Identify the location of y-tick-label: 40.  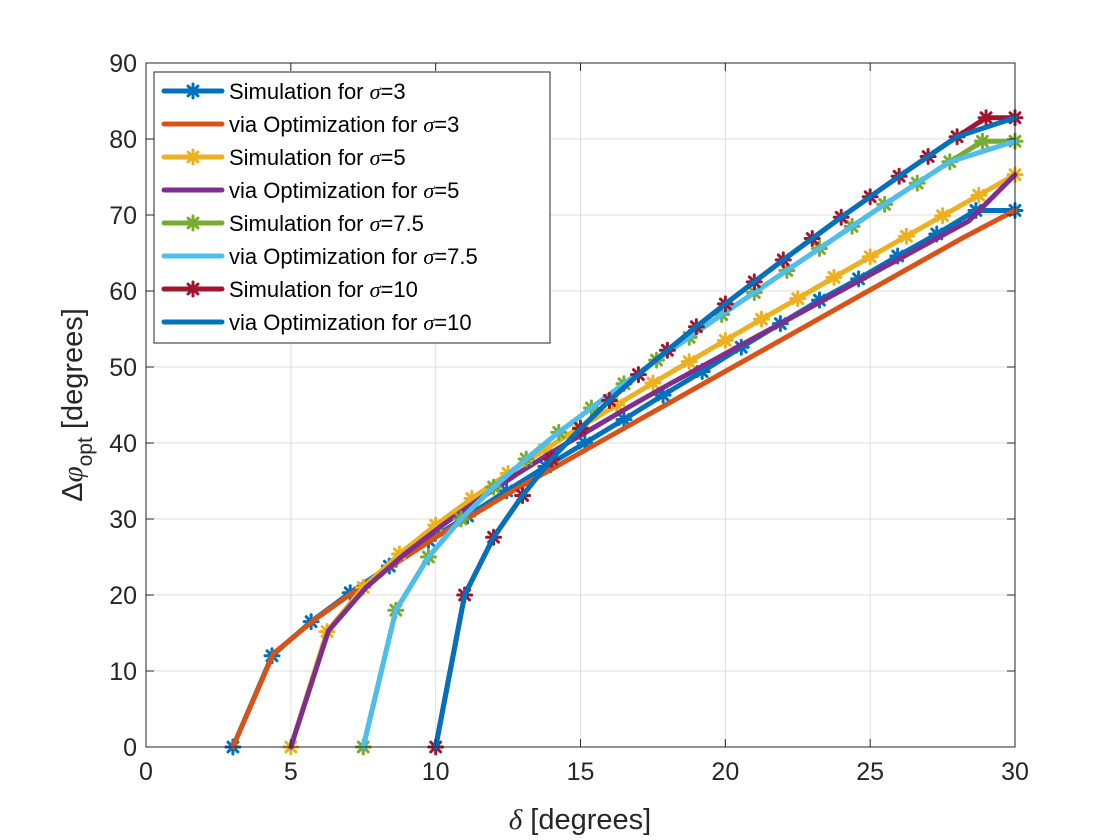
(123, 444).